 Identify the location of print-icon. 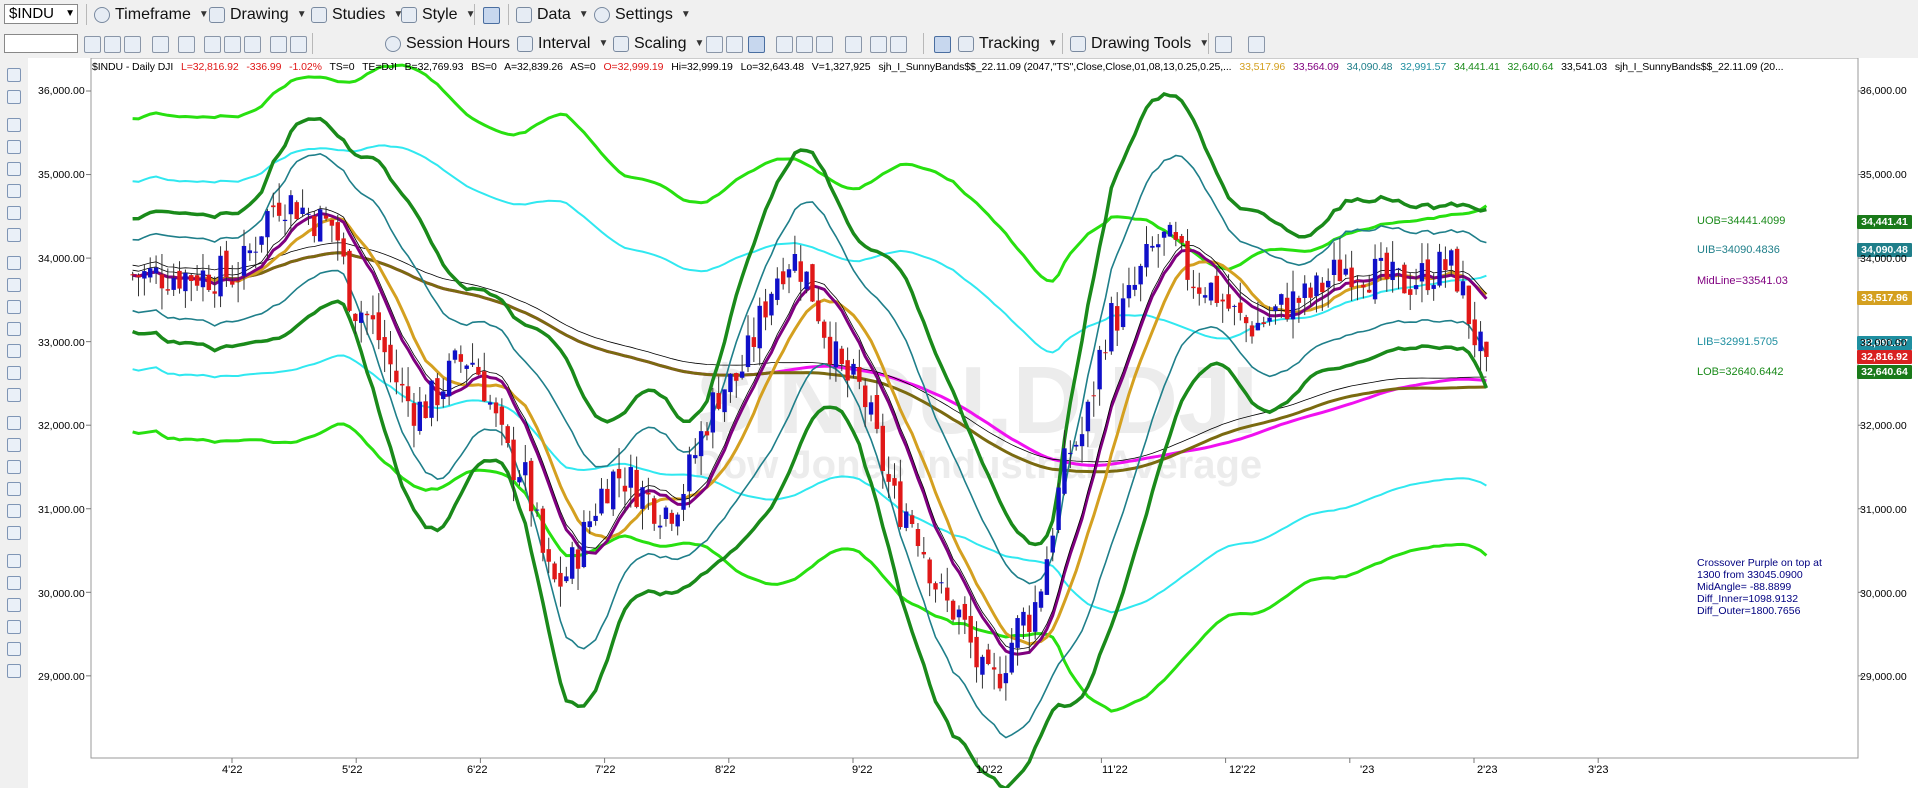
(252, 44).